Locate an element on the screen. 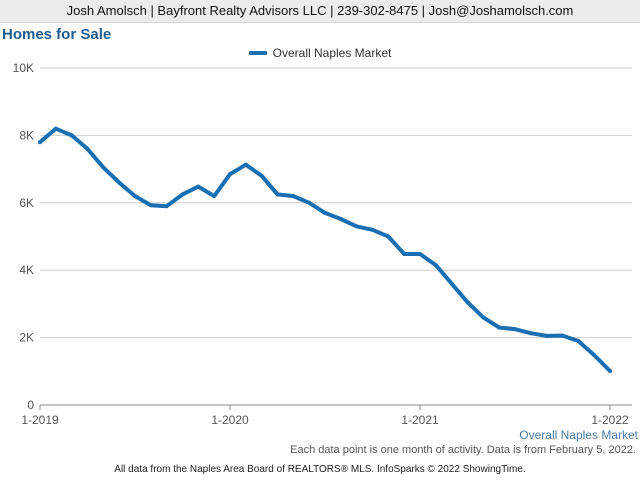 The width and height of the screenshot is (640, 480). legend: Overall Naples Market is located at coordinates (320, 53).